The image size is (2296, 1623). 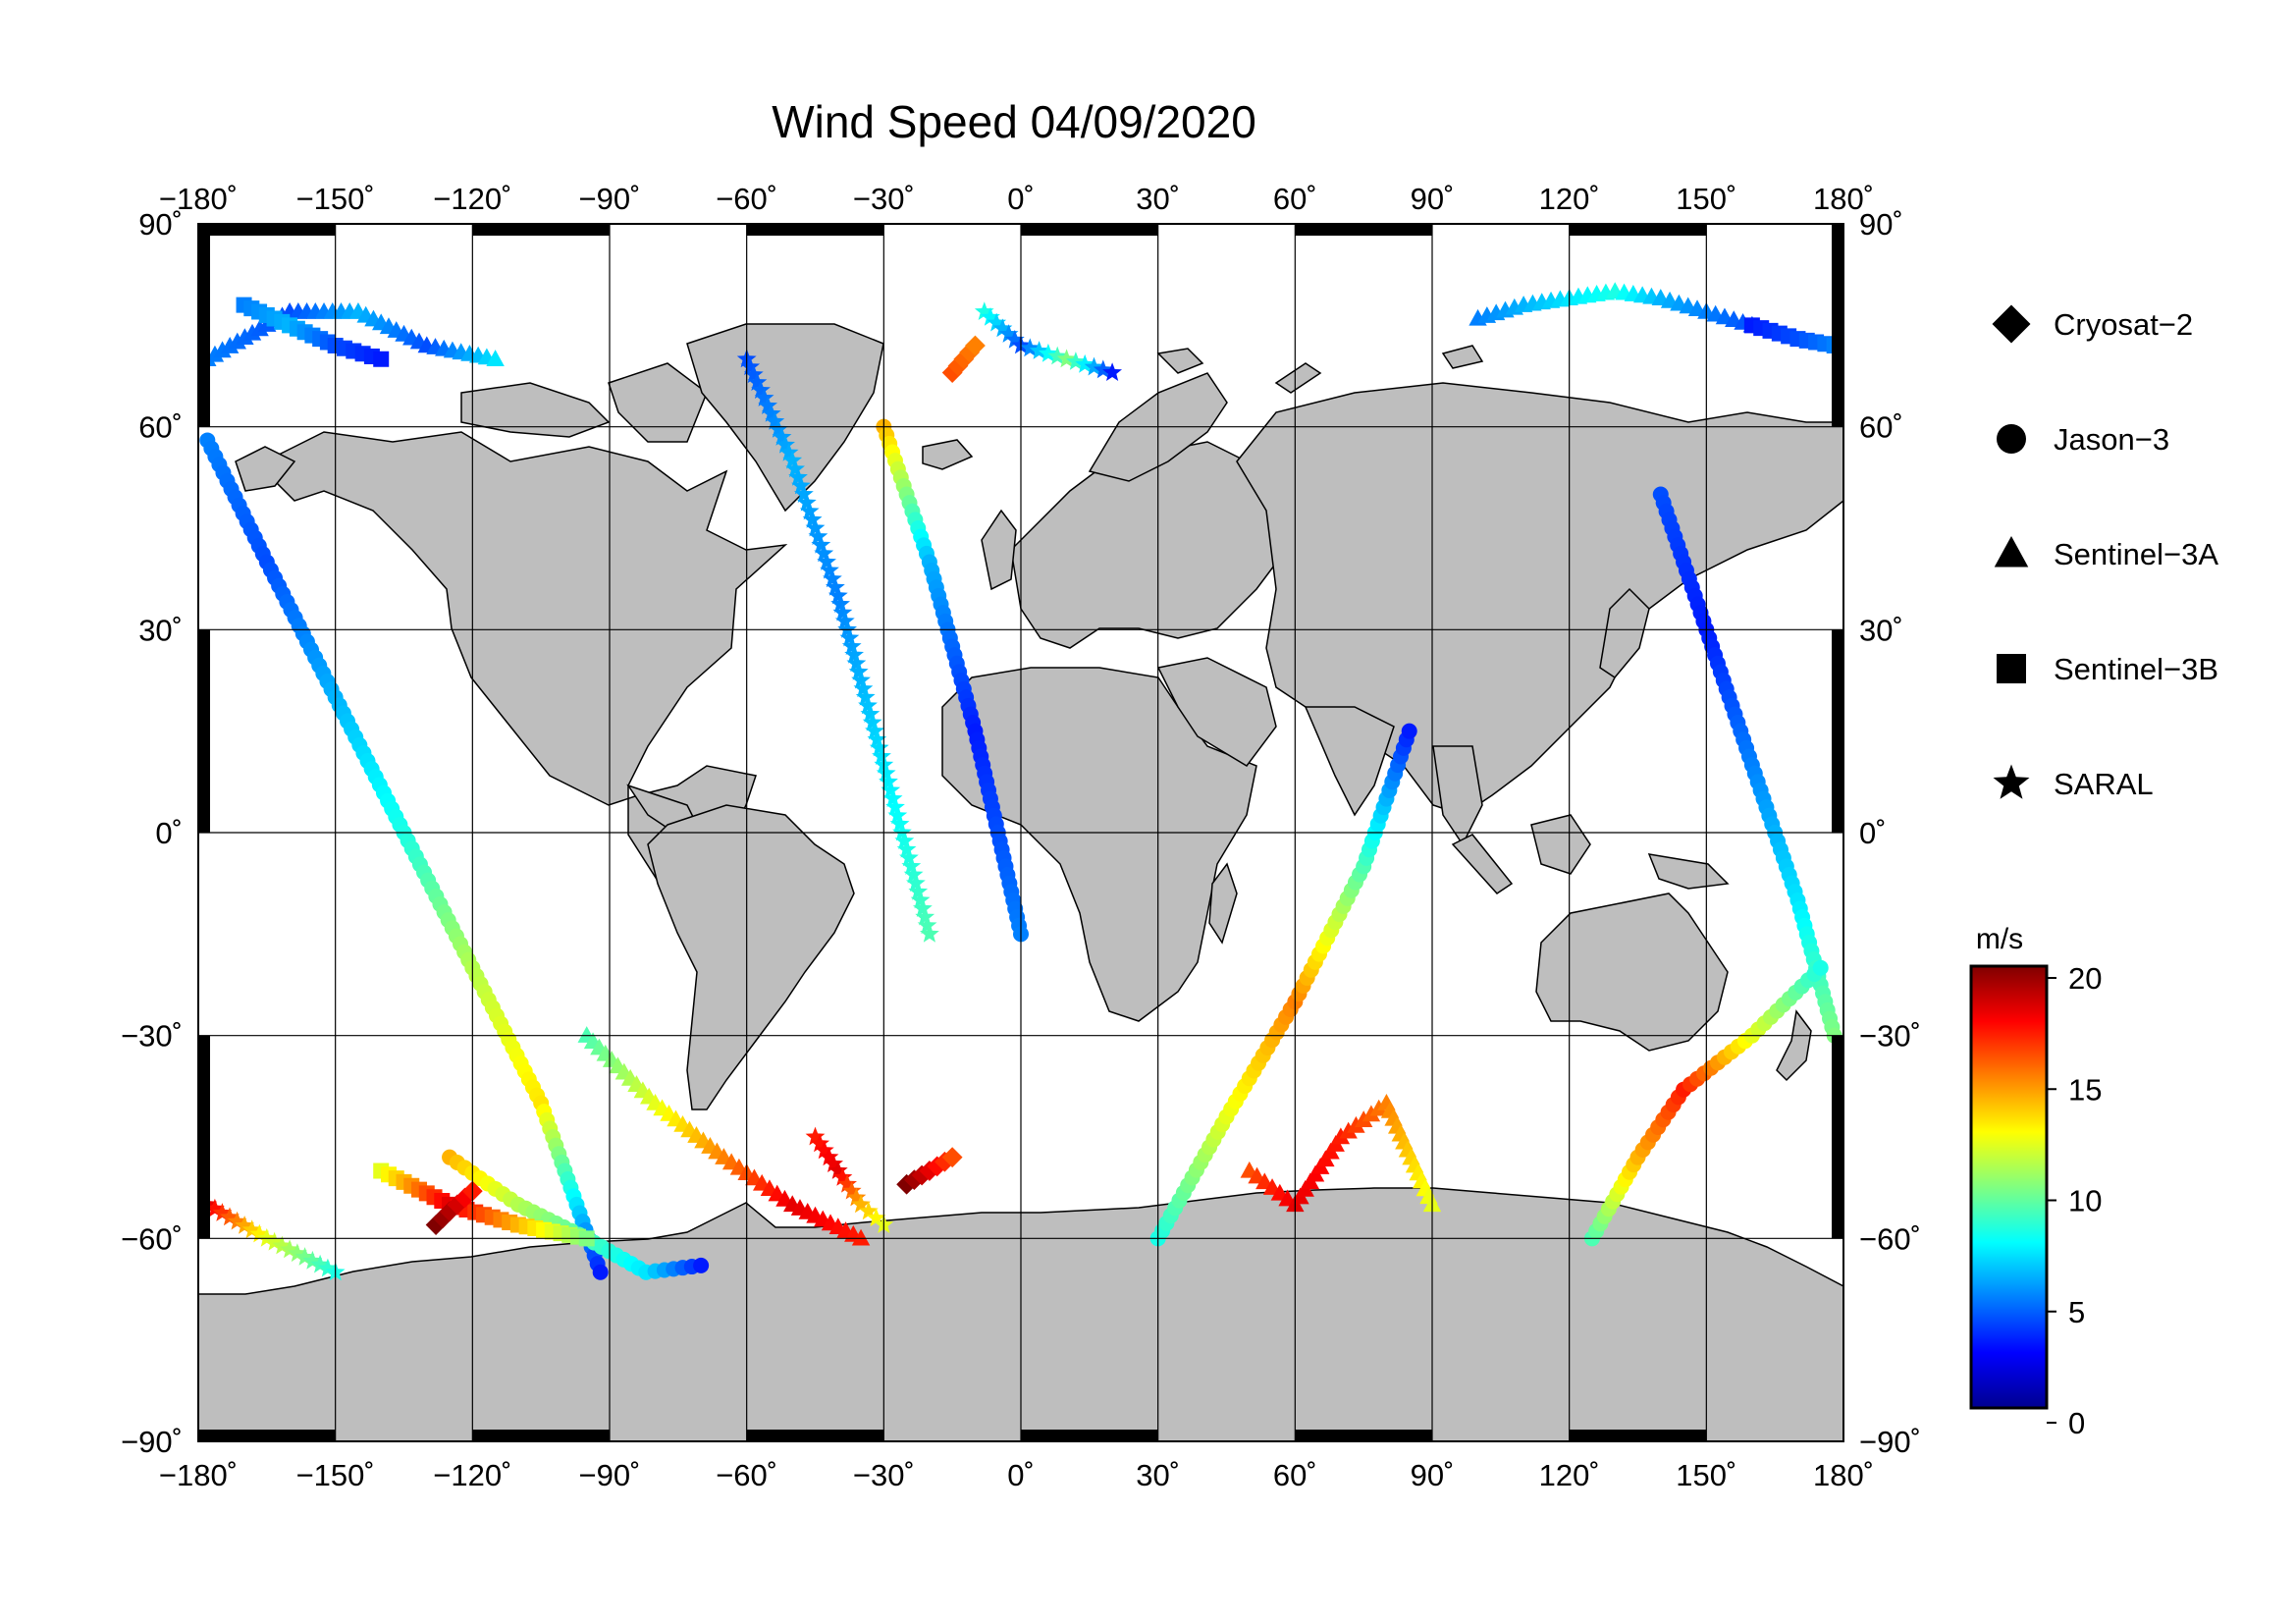 What do you see at coordinates (1844, 1475) in the screenshot?
I see `lon-tick-label-bottom: 180˚` at bounding box center [1844, 1475].